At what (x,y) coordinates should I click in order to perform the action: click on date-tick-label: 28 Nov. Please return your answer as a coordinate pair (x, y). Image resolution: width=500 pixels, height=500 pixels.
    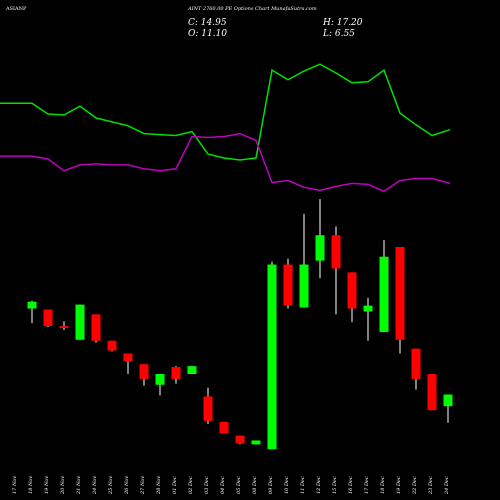
    Looking at the image, I should click on (159, 485).